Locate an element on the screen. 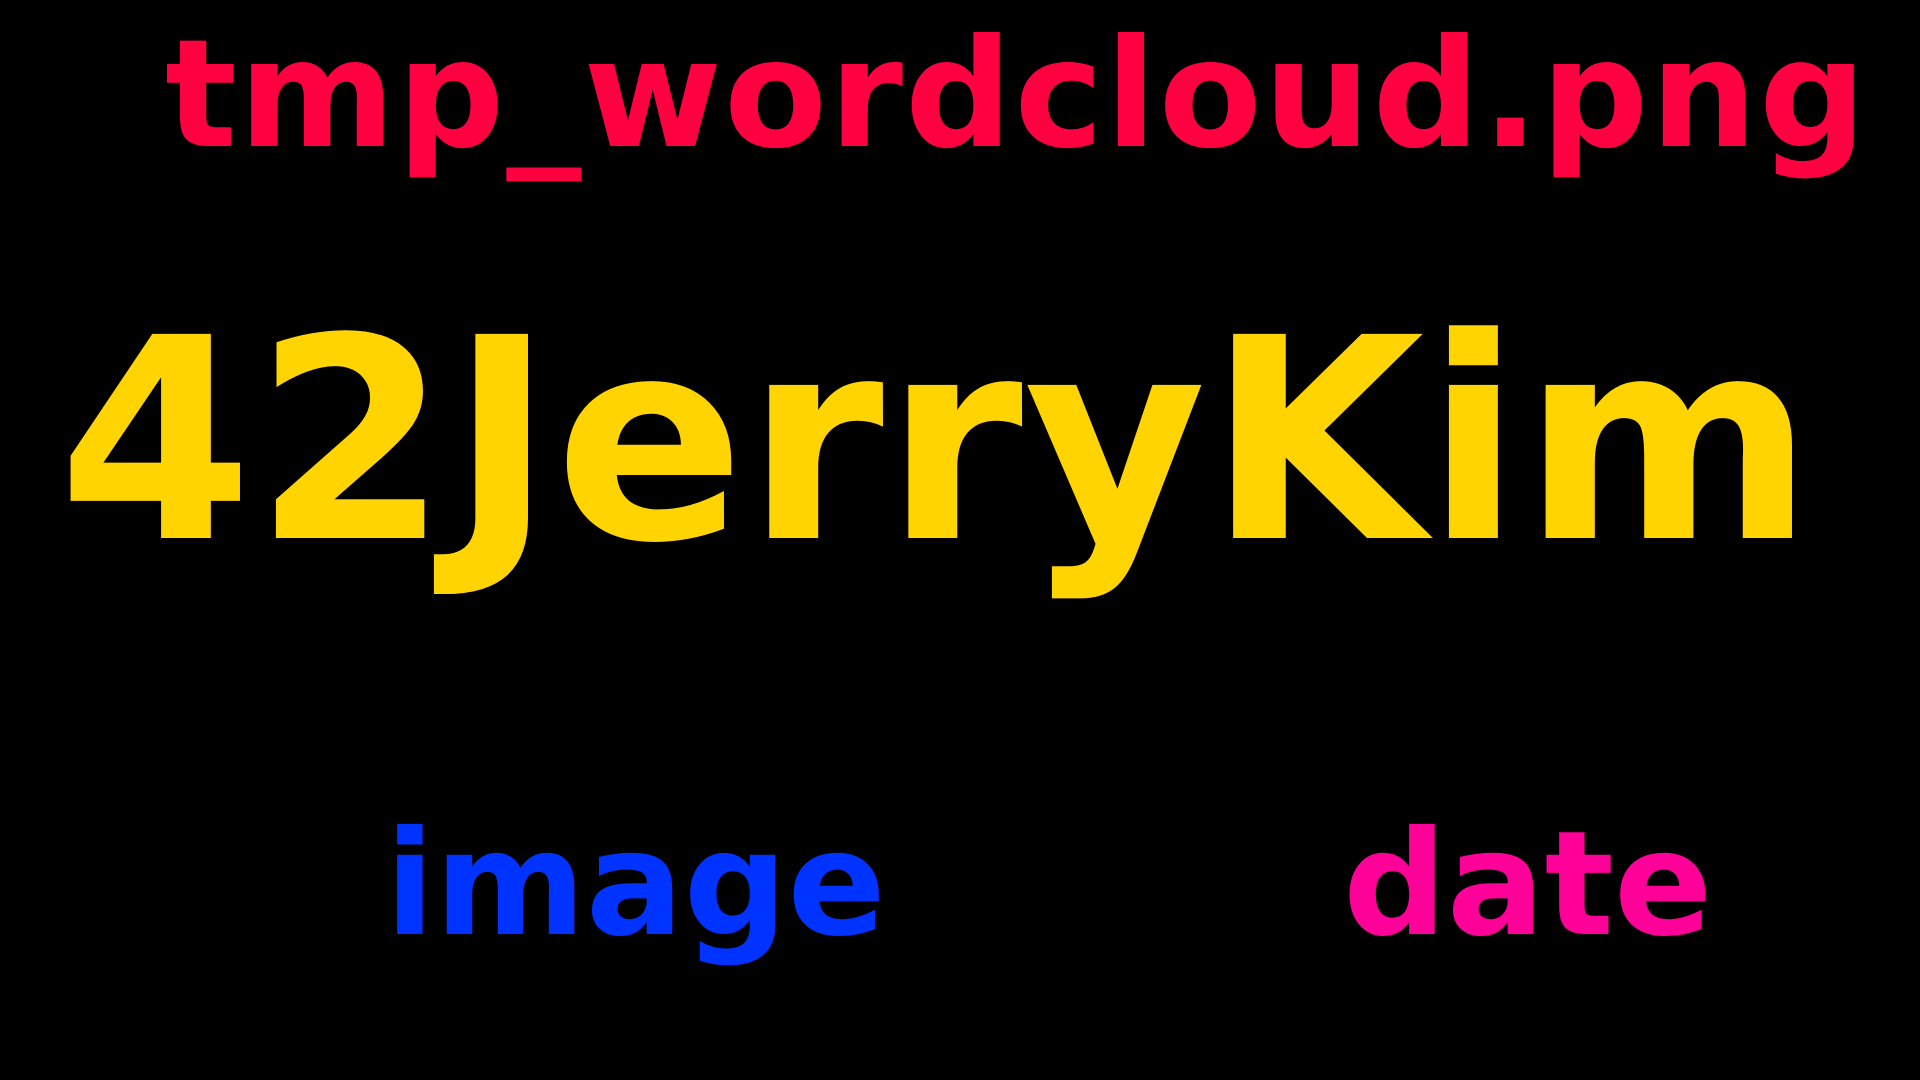  word-tmp-wordcloud-png: tmp_wordcloud.png is located at coordinates (1017, 95).